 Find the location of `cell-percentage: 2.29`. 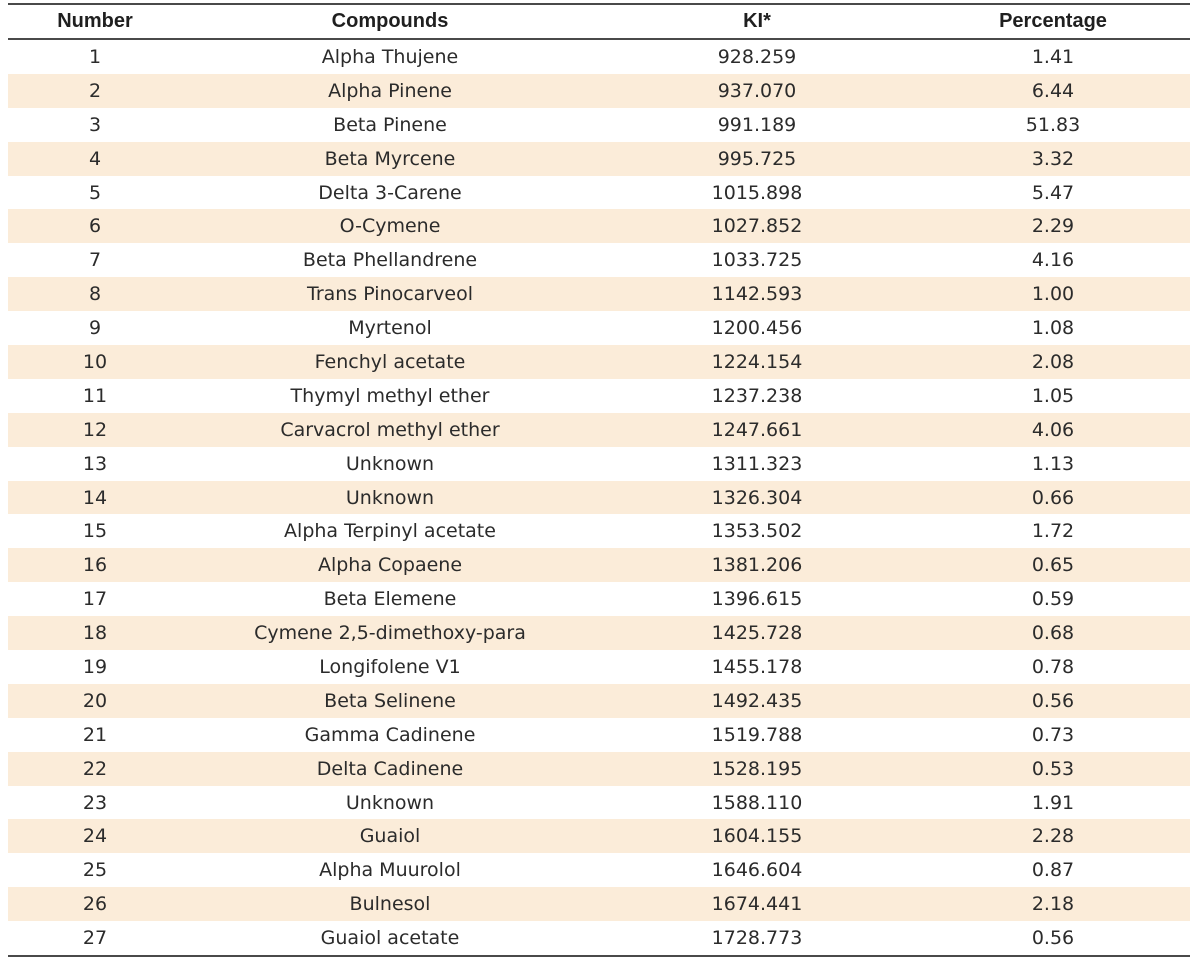

cell-percentage: 2.29 is located at coordinates (1053, 226).